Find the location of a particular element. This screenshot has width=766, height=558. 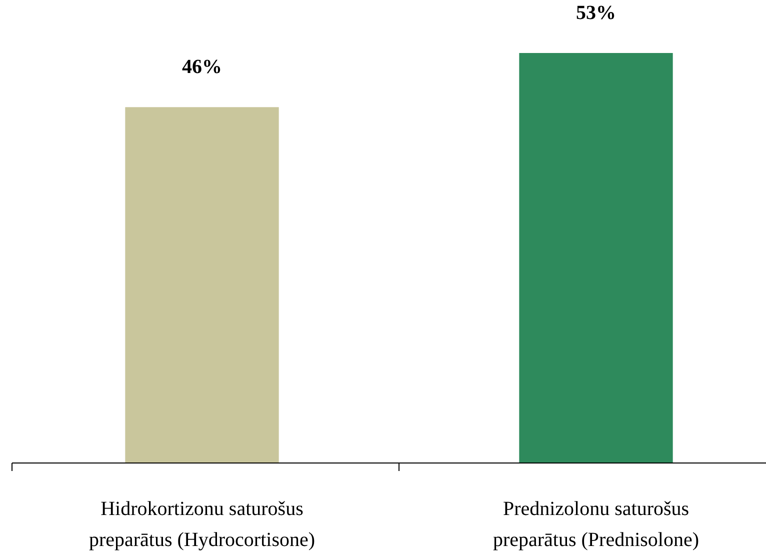

x-tick-label: Prednizolonu saturošus preparātus (Prednisolone) is located at coordinates (596, 524).